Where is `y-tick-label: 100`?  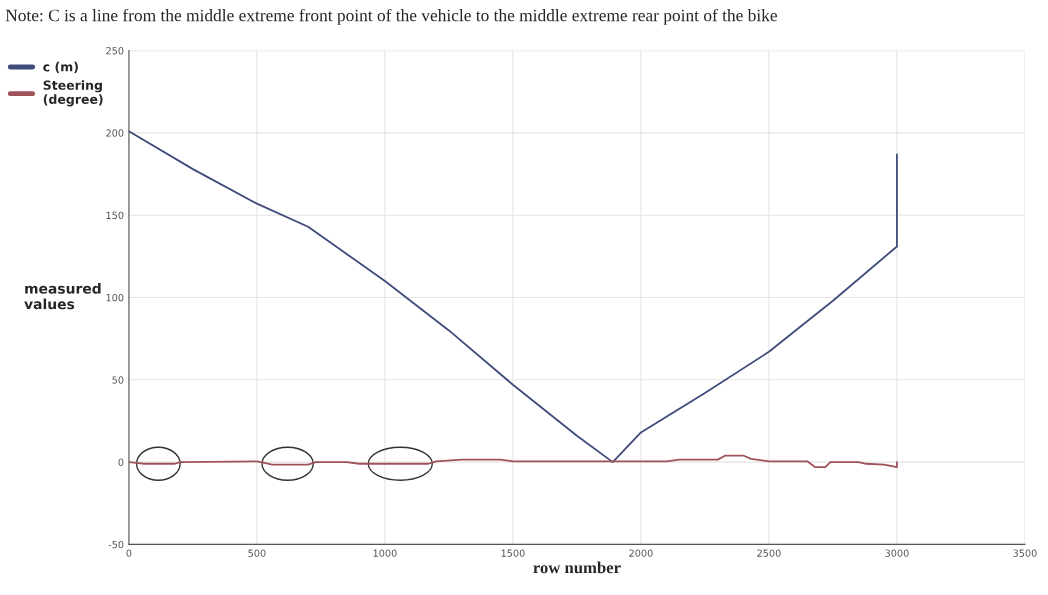
y-tick-label: 100 is located at coordinates (115, 297).